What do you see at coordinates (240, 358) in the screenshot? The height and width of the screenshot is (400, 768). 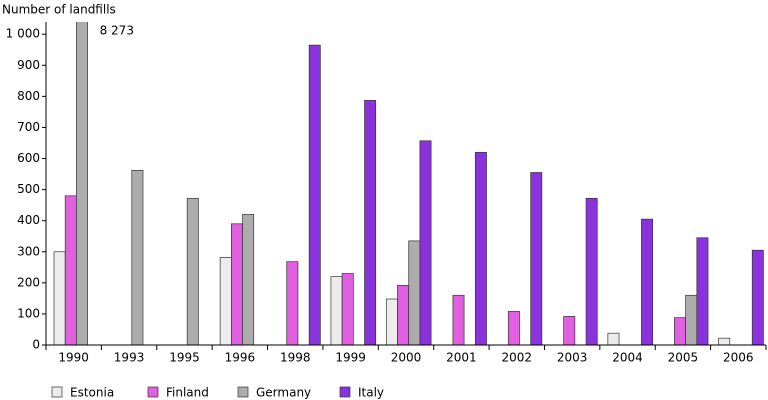 I see `x-tick-label: 1996` at bounding box center [240, 358].